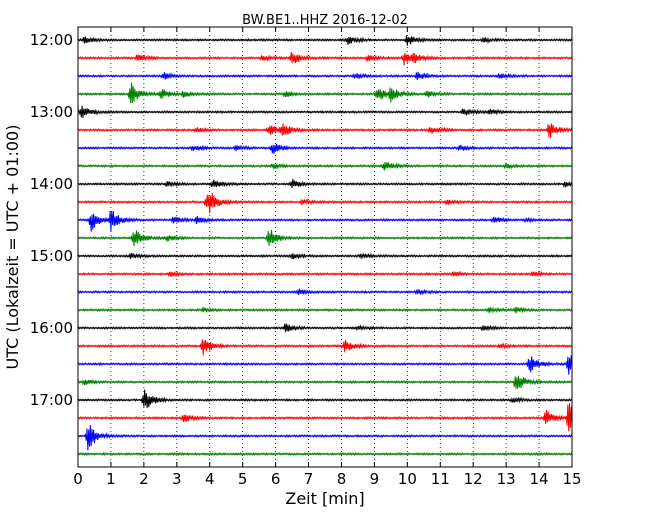 The height and width of the screenshot is (520, 650). I want to click on x-tick-label: 11, so click(440, 479).